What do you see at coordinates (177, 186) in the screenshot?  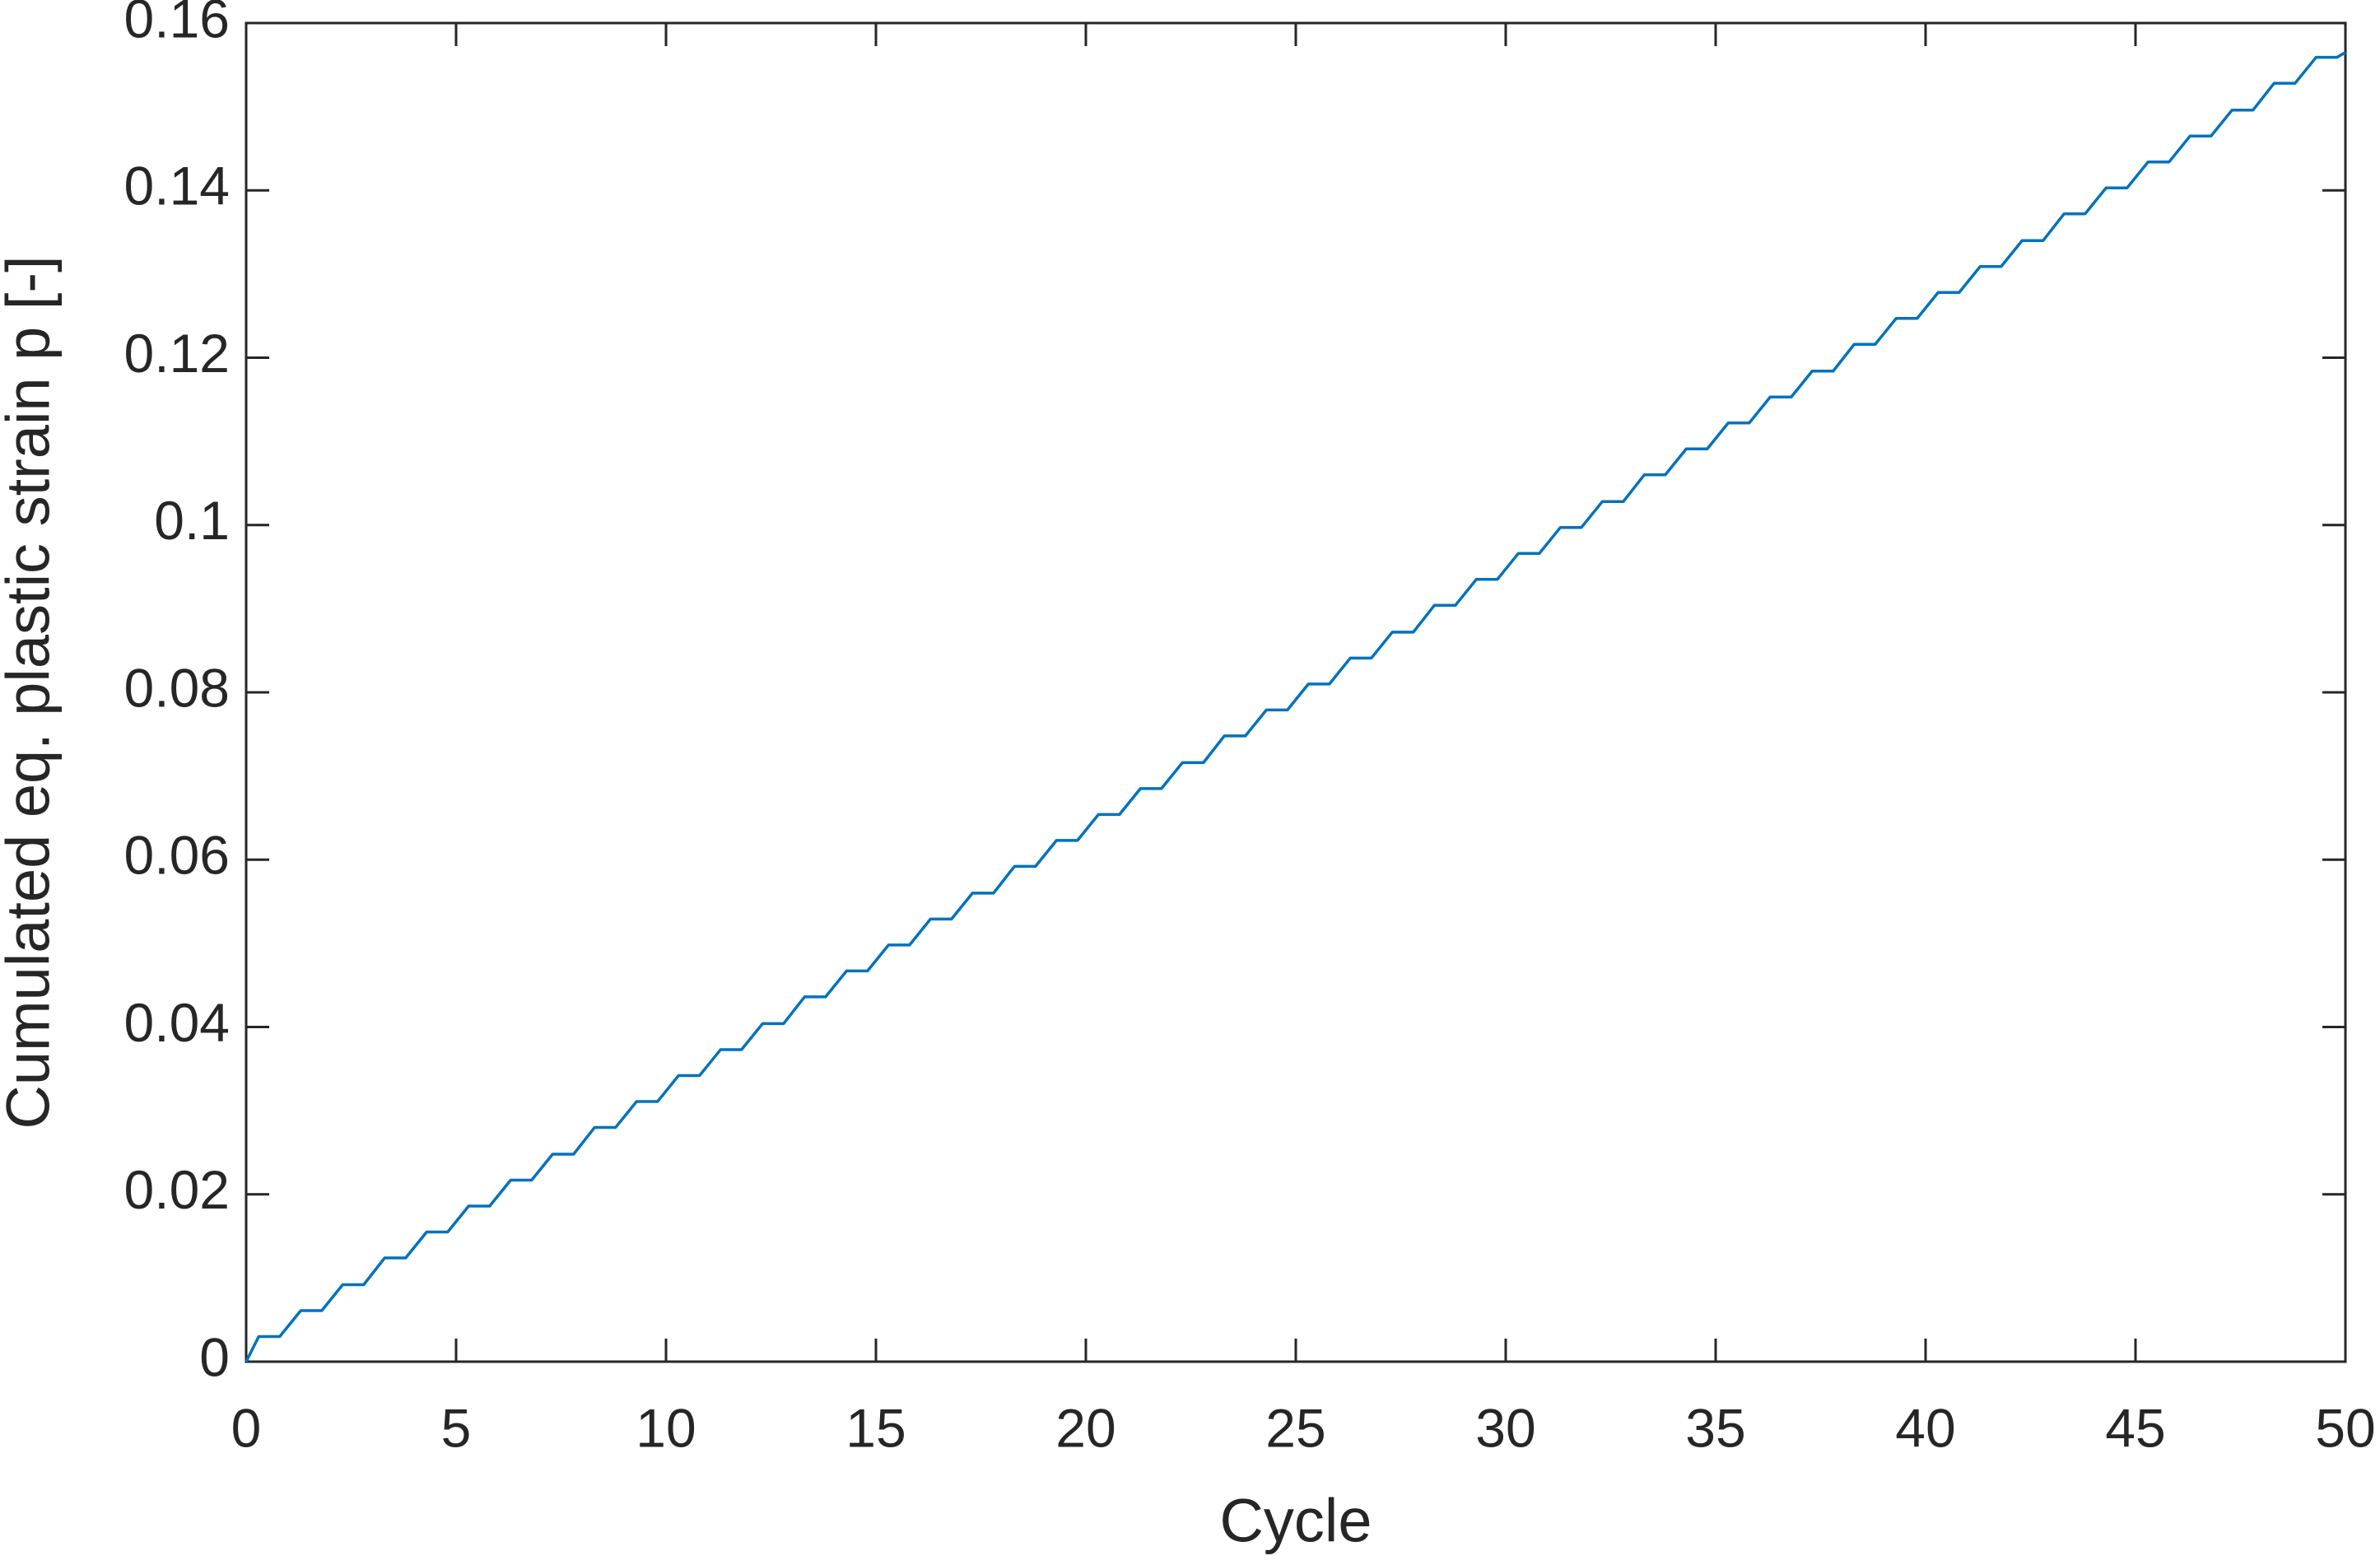 I see `y-tick-label: 0.14` at bounding box center [177, 186].